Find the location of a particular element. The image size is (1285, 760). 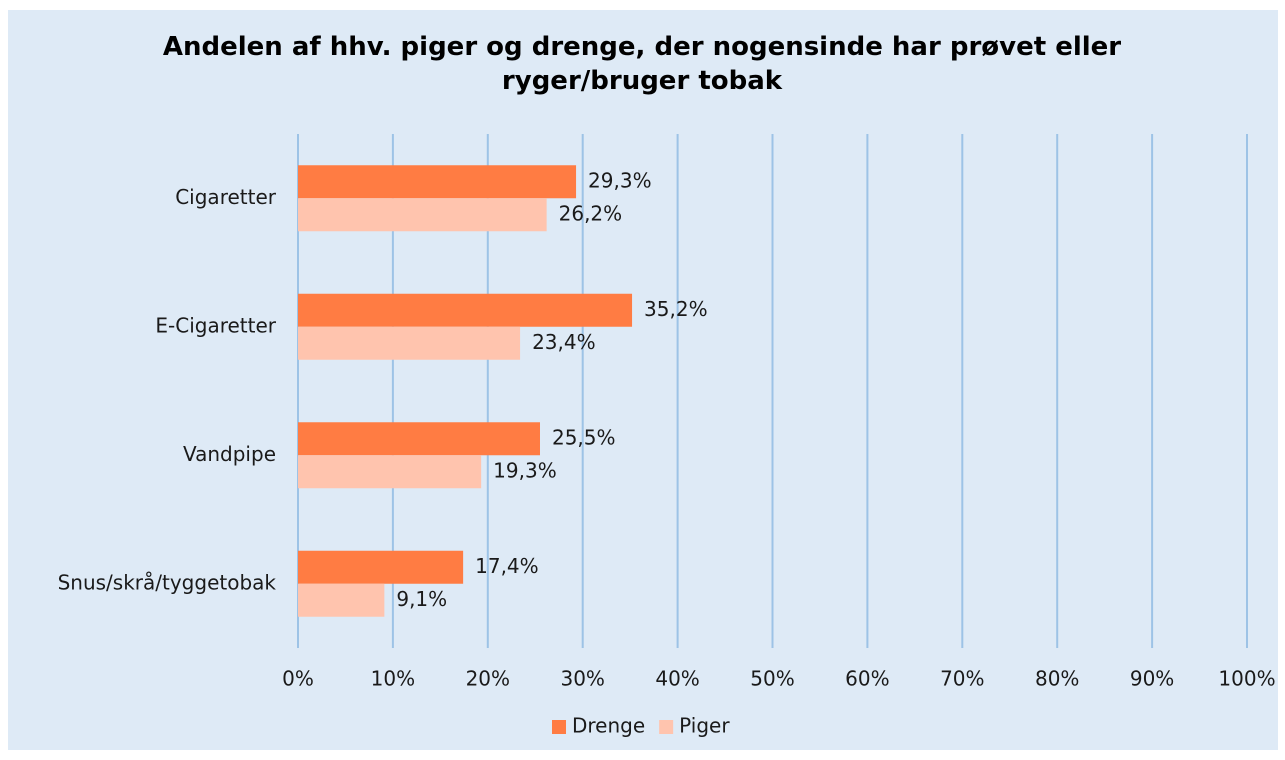

data-label: 19,3% is located at coordinates (525, 470).